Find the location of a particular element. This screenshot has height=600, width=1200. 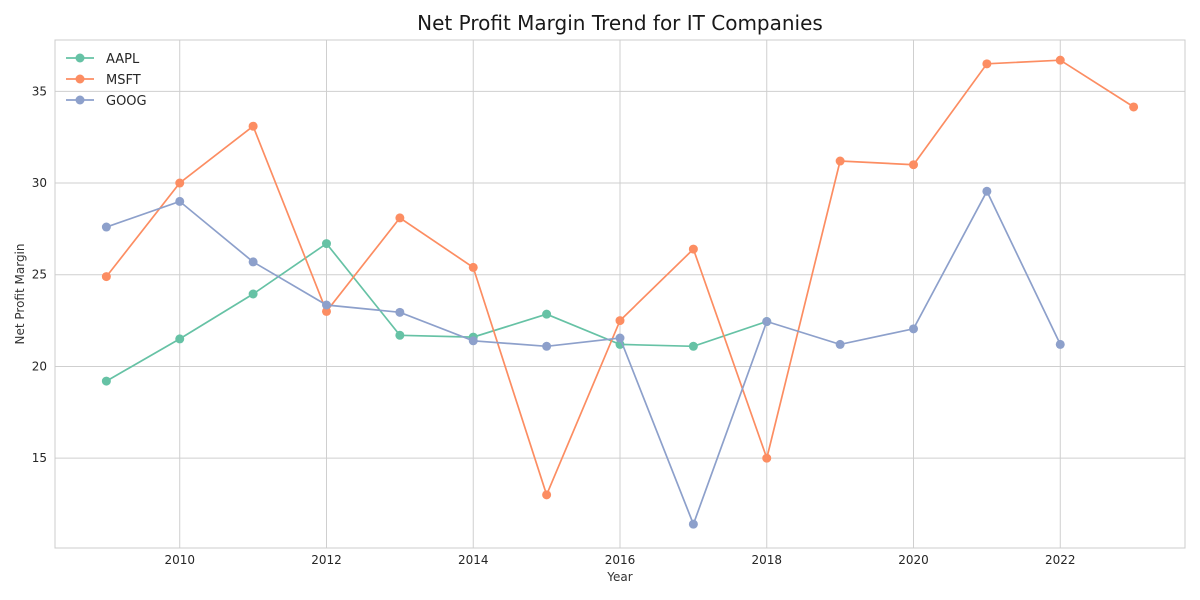

legend-item-goog: GOOG is located at coordinates (106, 101).